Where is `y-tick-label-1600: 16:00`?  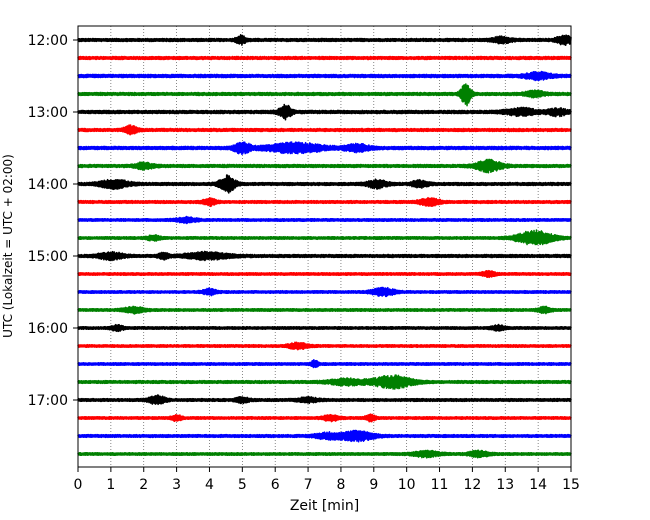 y-tick-label-1600: 16:00 is located at coordinates (48, 329).